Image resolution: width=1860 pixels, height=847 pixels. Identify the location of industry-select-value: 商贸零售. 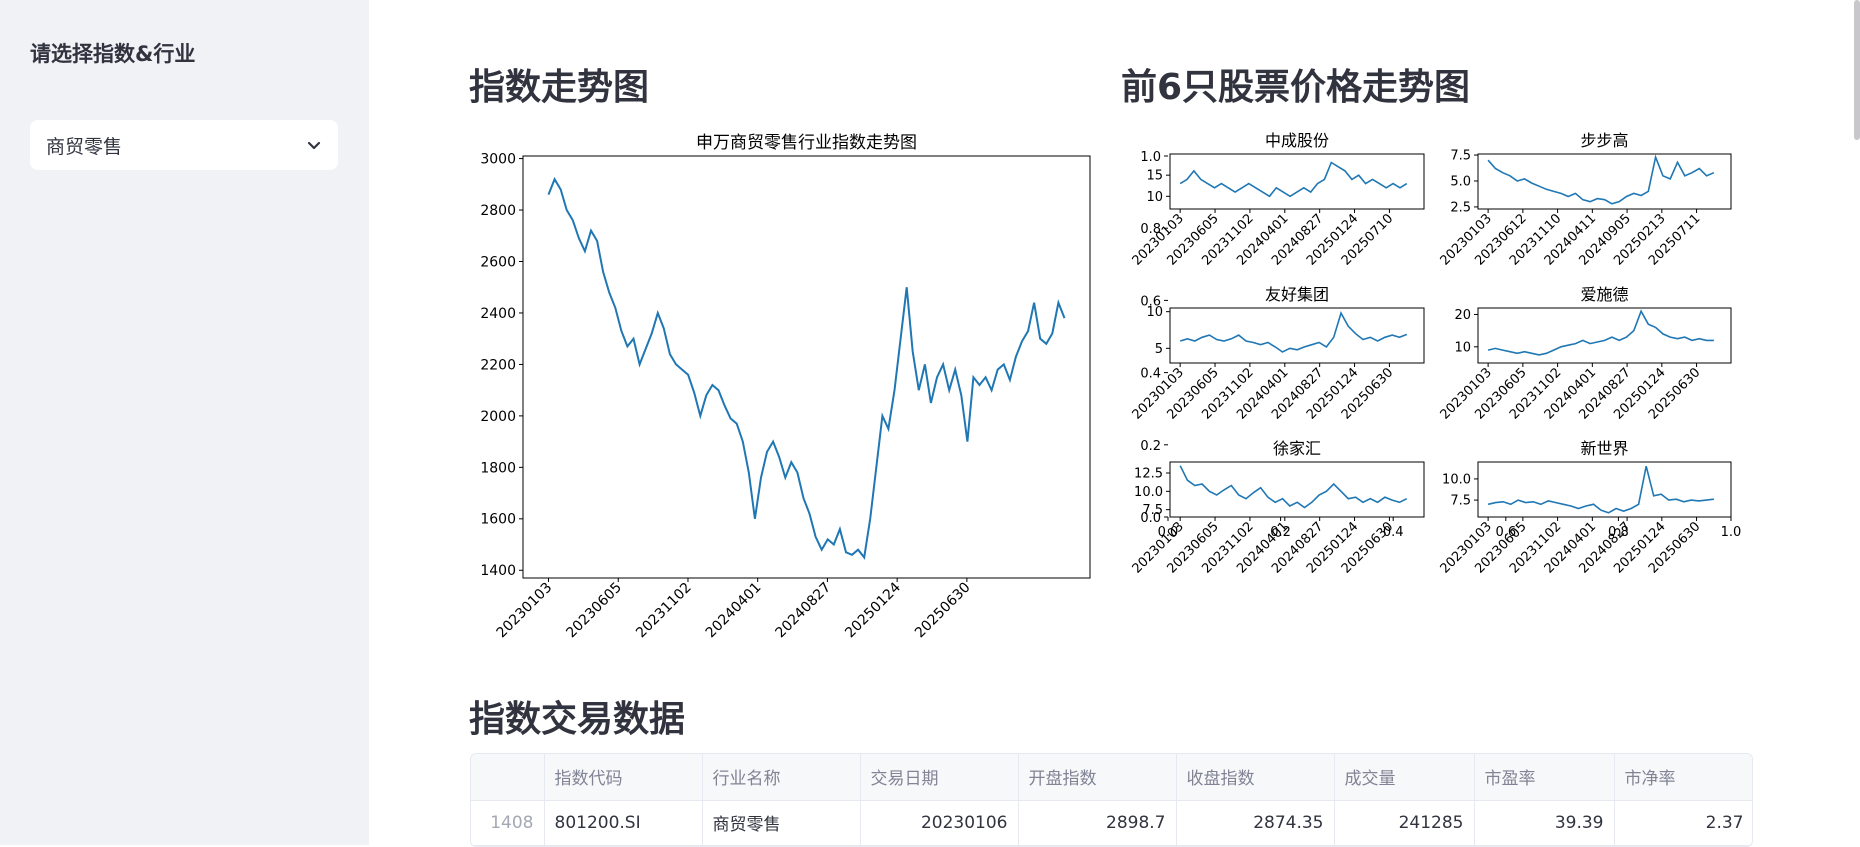
(84, 146).